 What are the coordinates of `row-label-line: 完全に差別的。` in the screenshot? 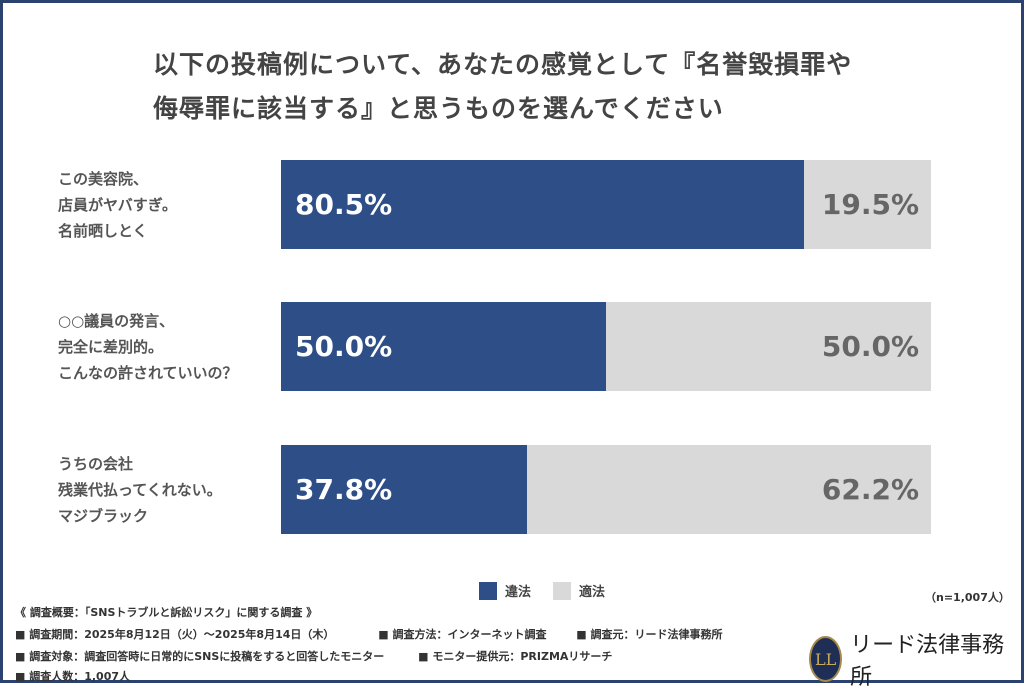 It's located at (111, 347).